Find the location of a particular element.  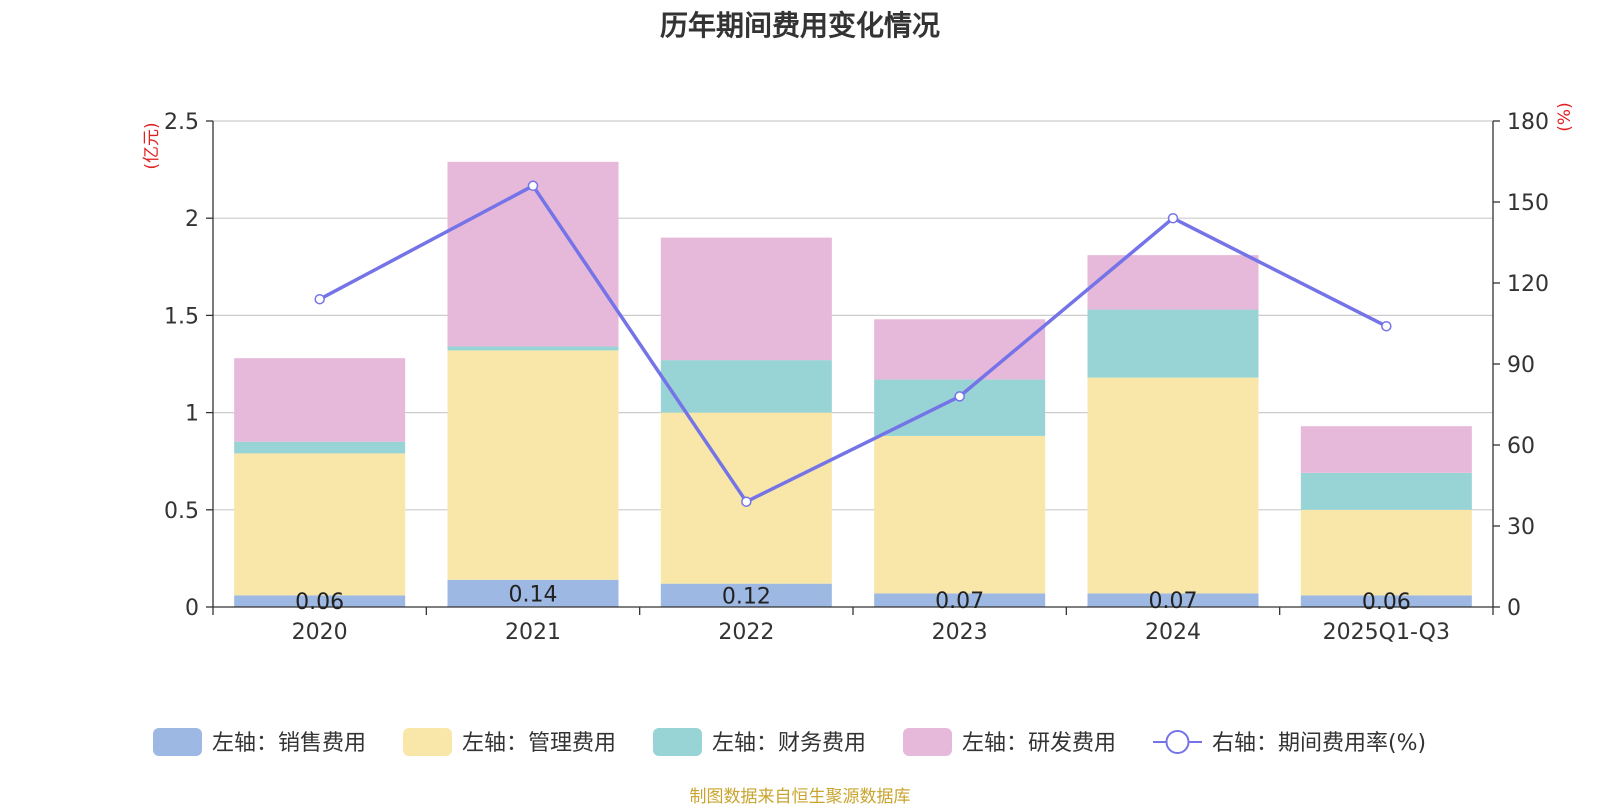

legend-label: 左轴：财务费用 is located at coordinates (789, 743).